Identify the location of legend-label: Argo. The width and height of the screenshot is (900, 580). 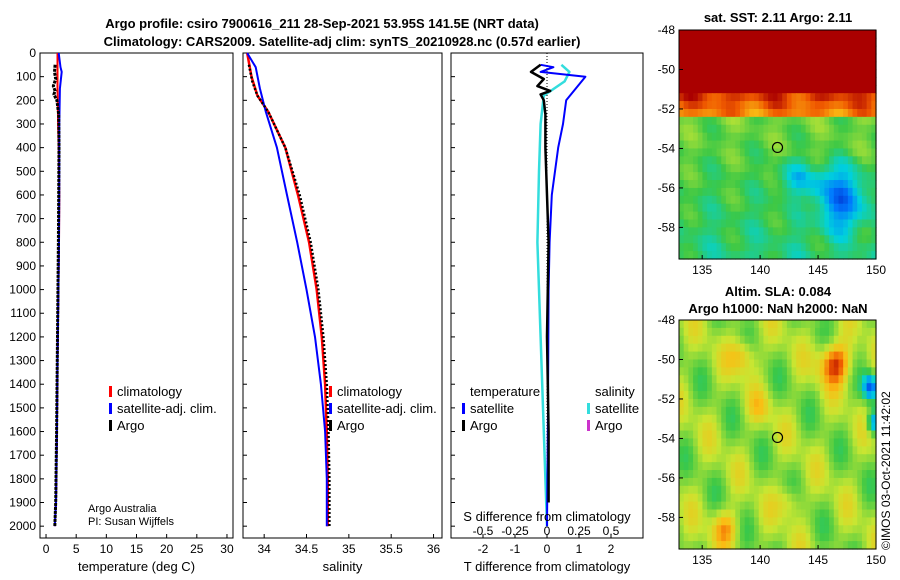
(350, 425).